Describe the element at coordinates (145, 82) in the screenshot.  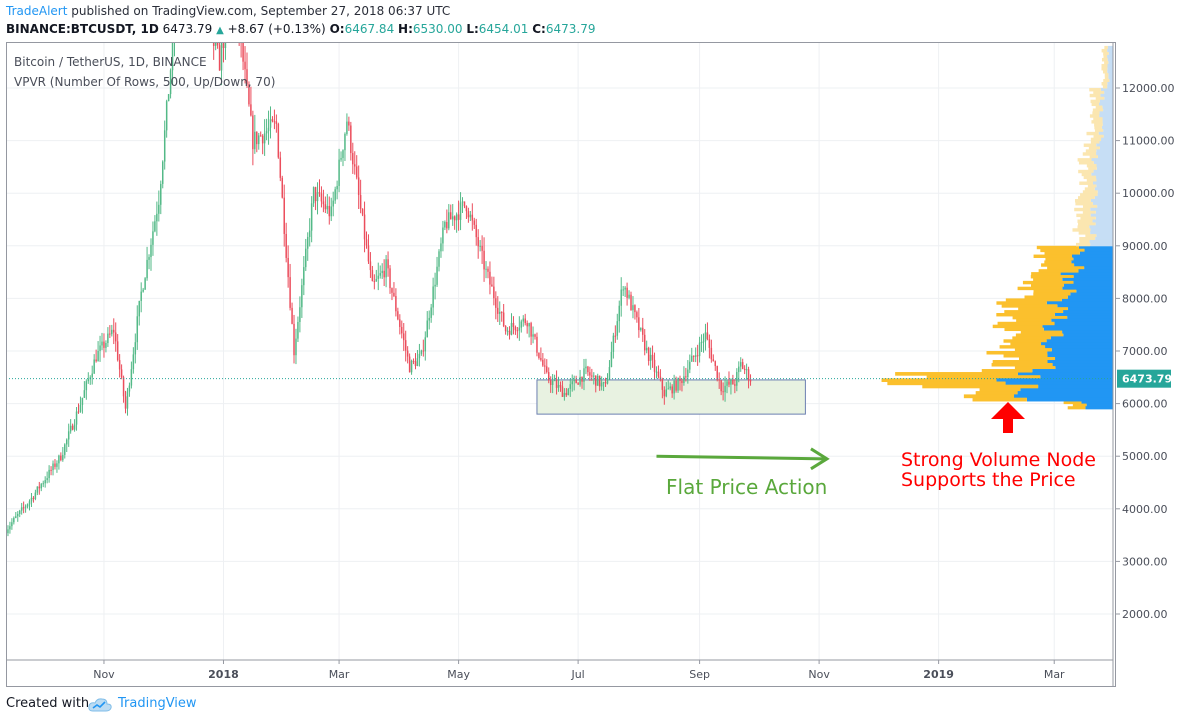
I see `legend-indicator: VPVR (Number Of Rows, 500, Up/Down, 70)` at that location.